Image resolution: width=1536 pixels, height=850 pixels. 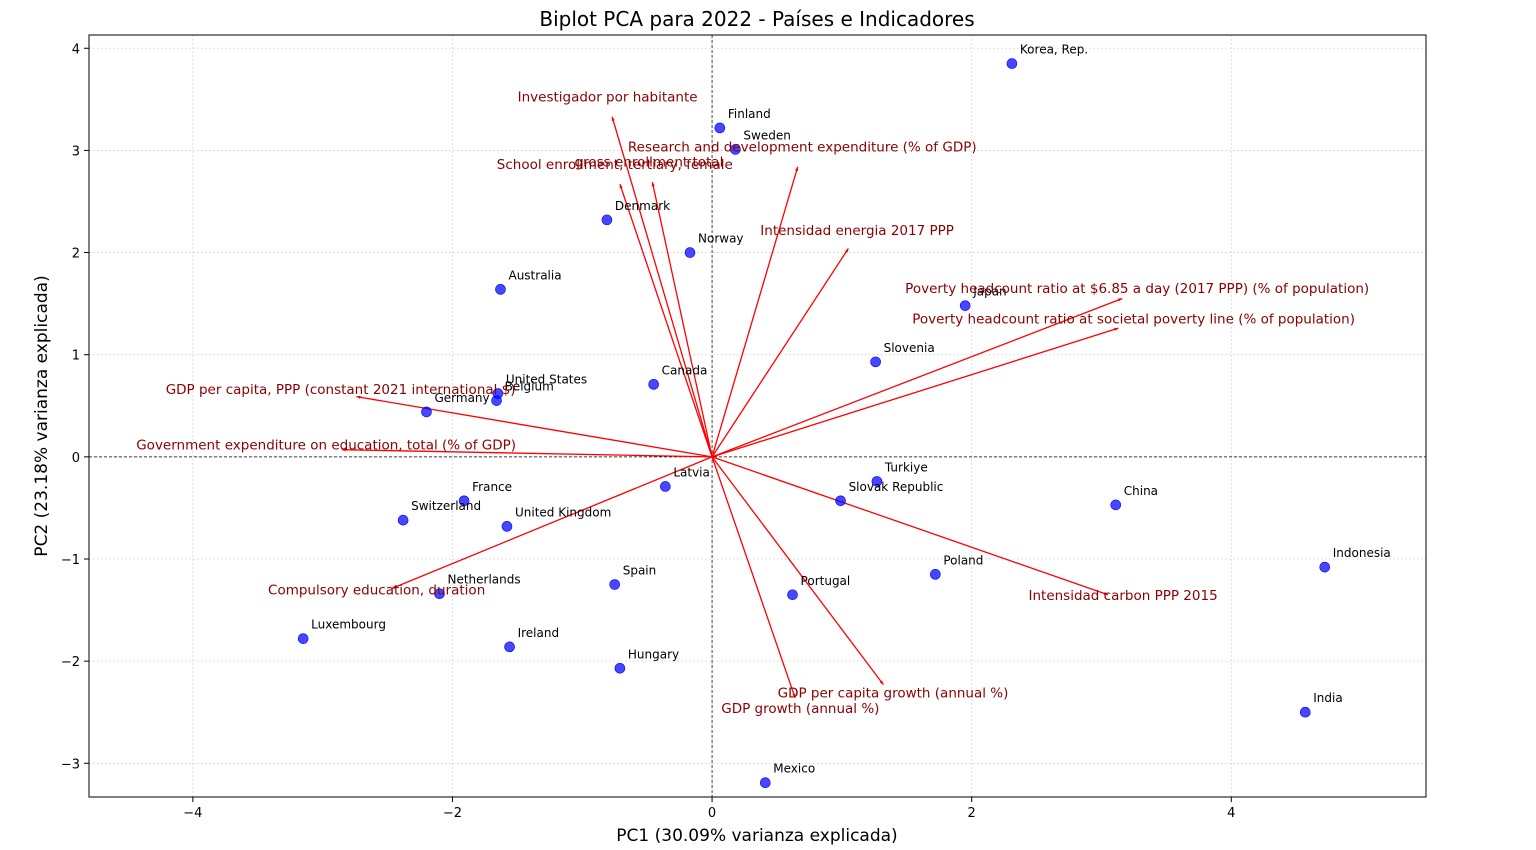 What do you see at coordinates (653, 654) in the screenshot?
I see `country-label-hungary: Hungary` at bounding box center [653, 654].